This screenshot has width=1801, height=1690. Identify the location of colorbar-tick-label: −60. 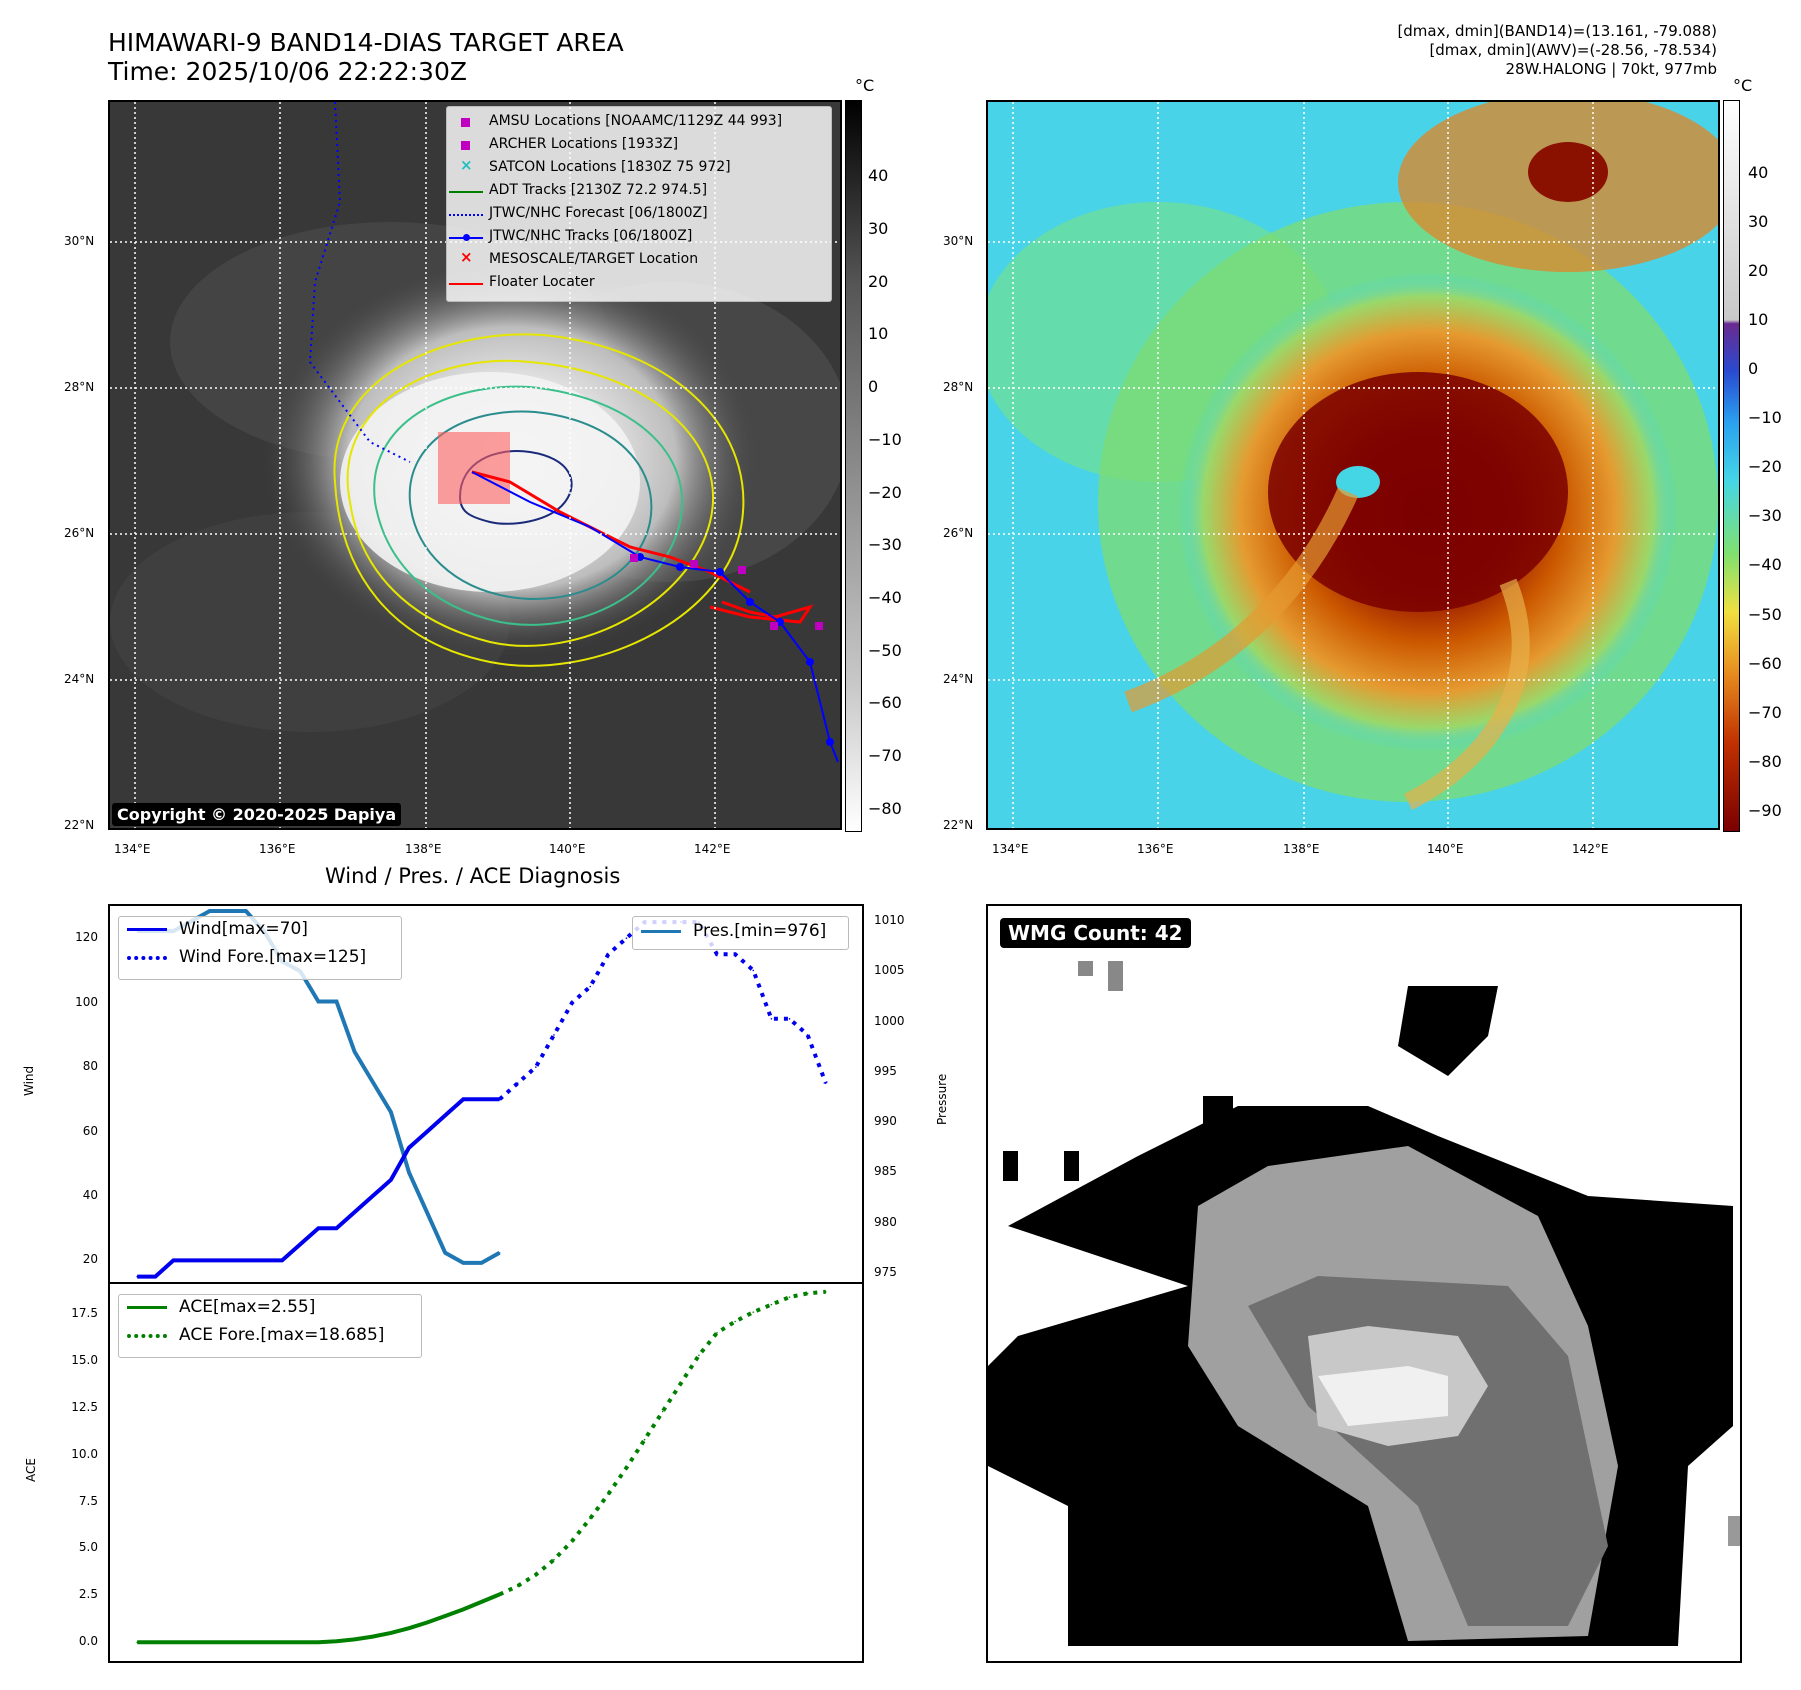
(1765, 663).